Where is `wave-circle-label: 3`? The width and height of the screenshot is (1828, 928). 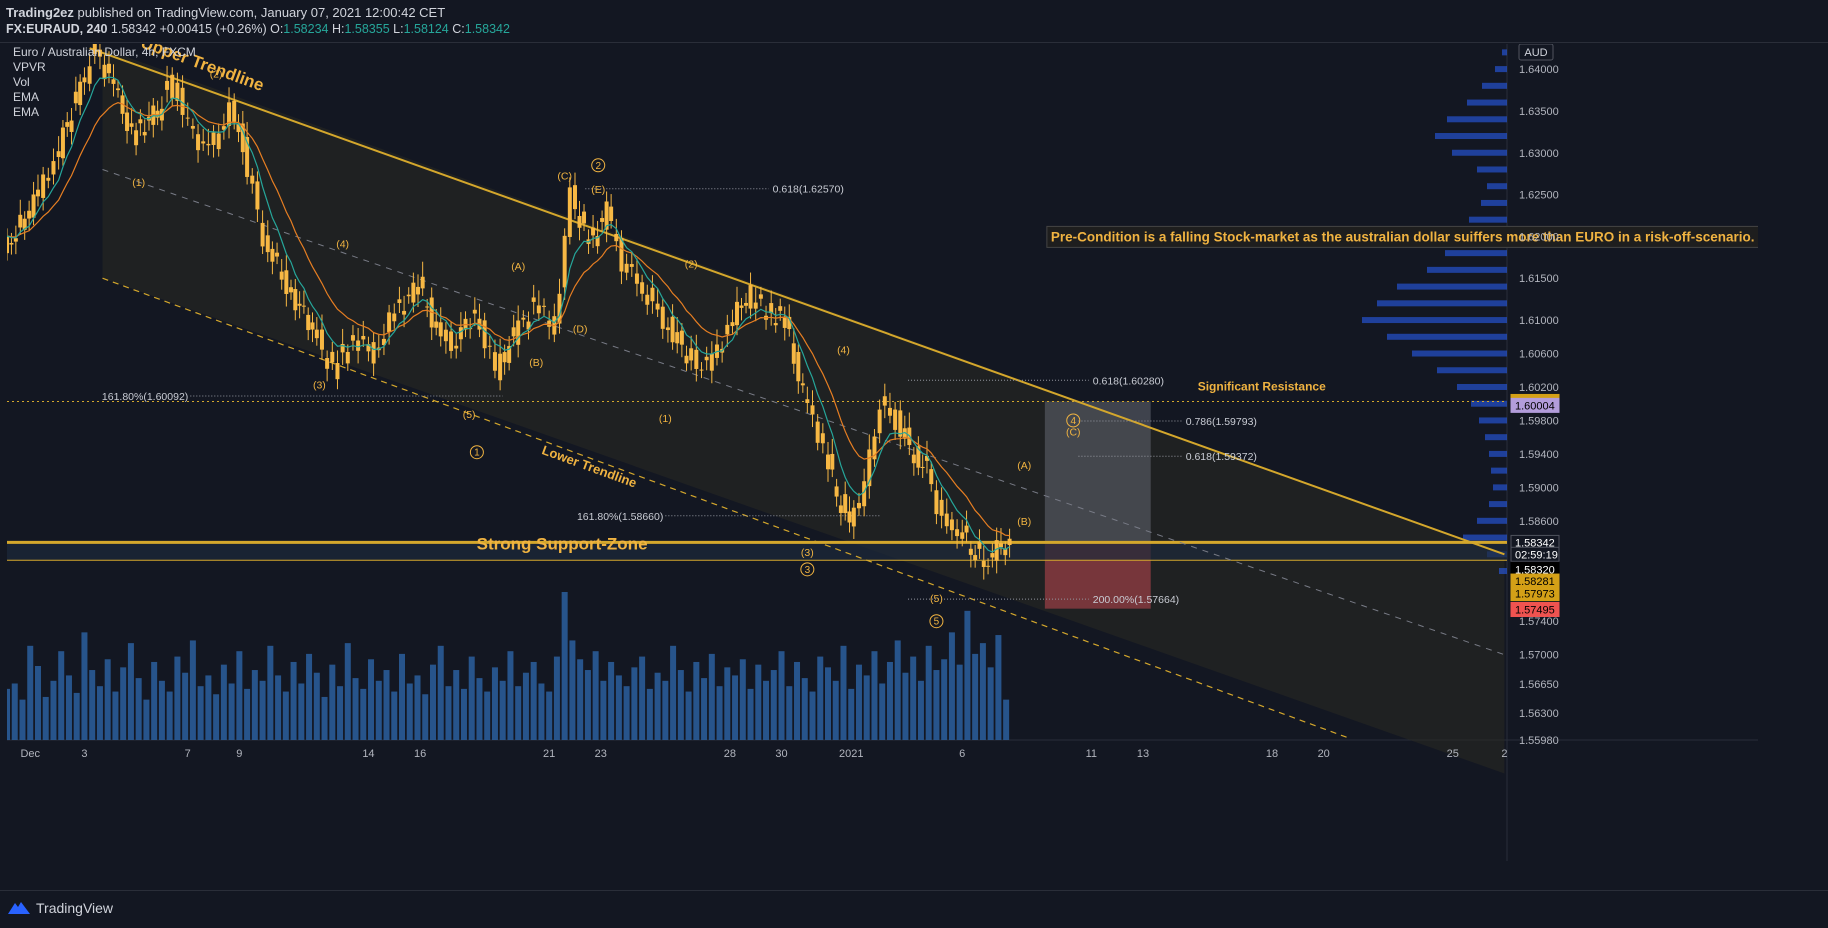
wave-circle-label: 3 is located at coordinates (808, 570).